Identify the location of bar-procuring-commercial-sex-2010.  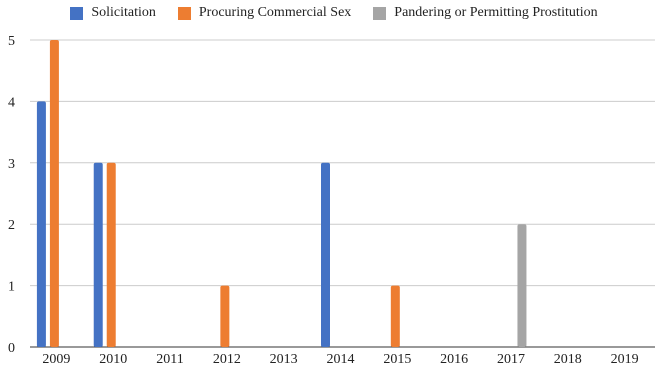
(111, 254).